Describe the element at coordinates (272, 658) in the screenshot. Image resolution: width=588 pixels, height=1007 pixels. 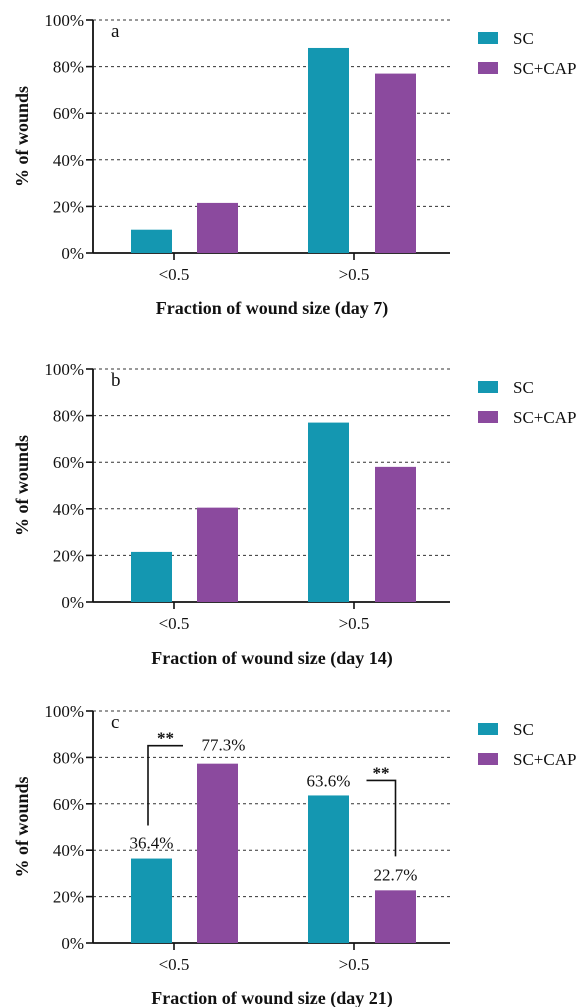
I see `x-axis-label: Fraction of wound size (day 14)` at that location.